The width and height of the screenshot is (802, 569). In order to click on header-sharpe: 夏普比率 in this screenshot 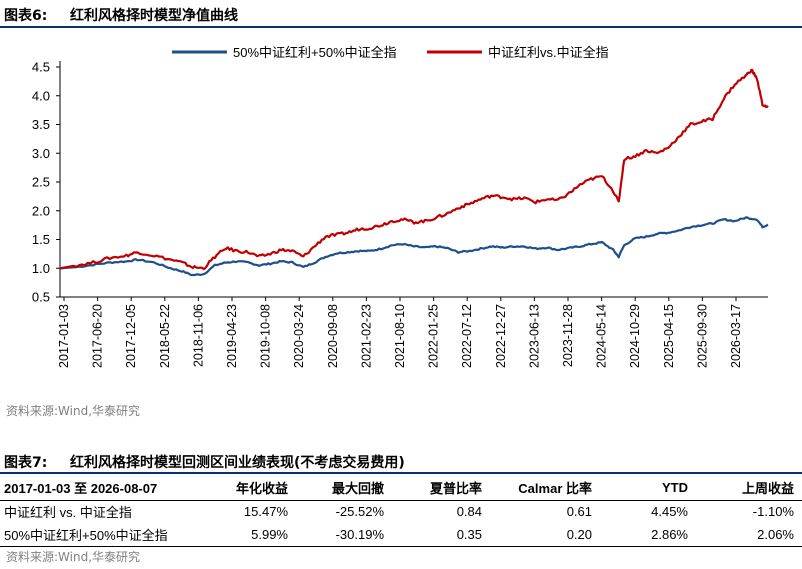, I will do `click(441, 488)`.